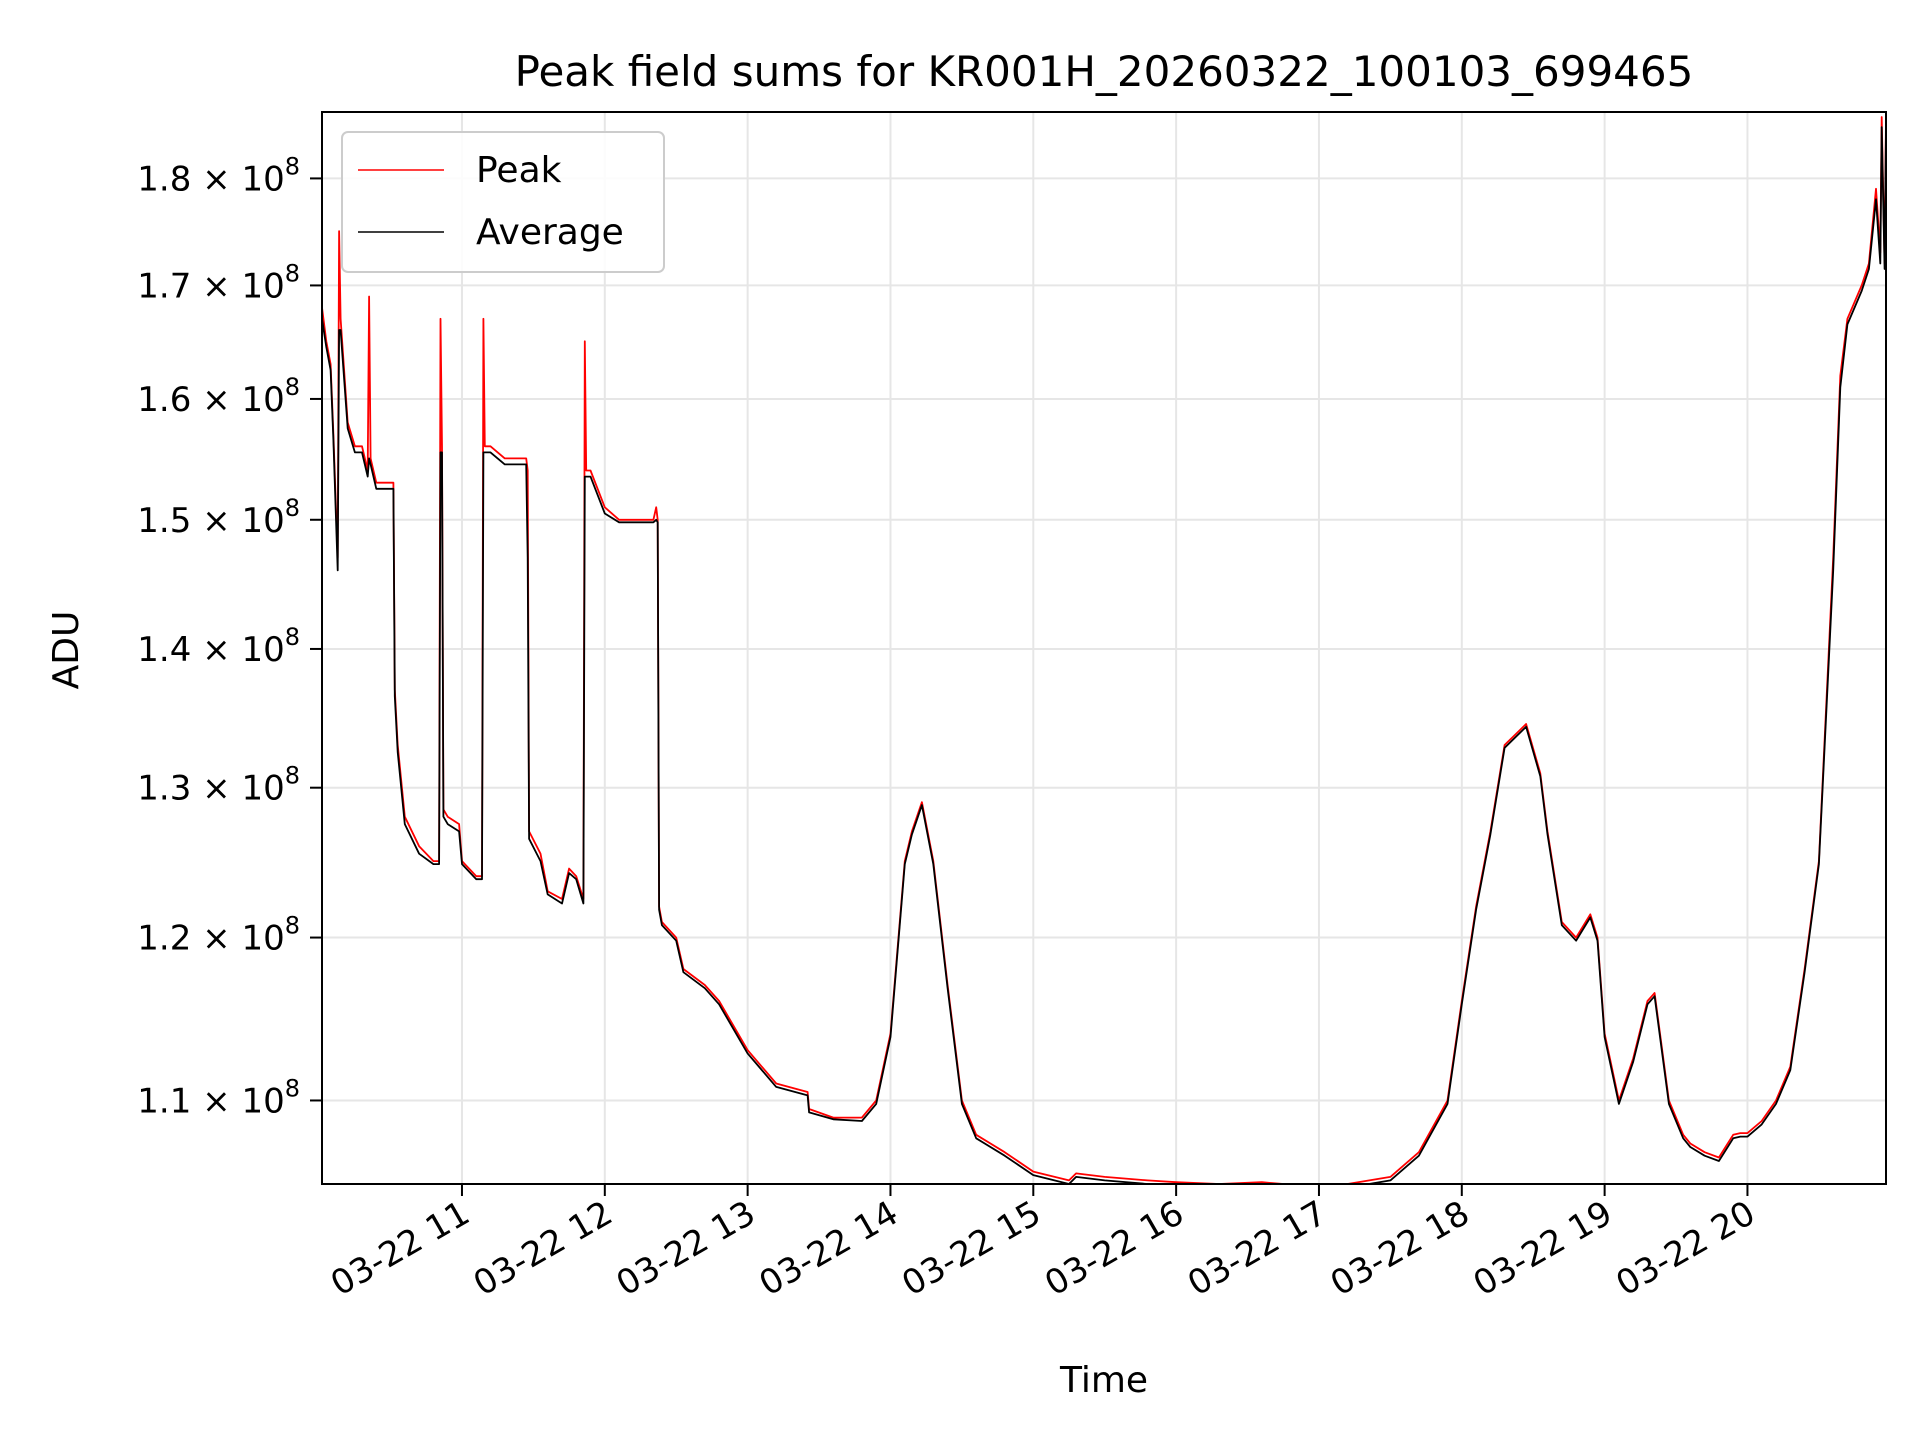  I want to click on legend: Peak Average, so click(503, 202).